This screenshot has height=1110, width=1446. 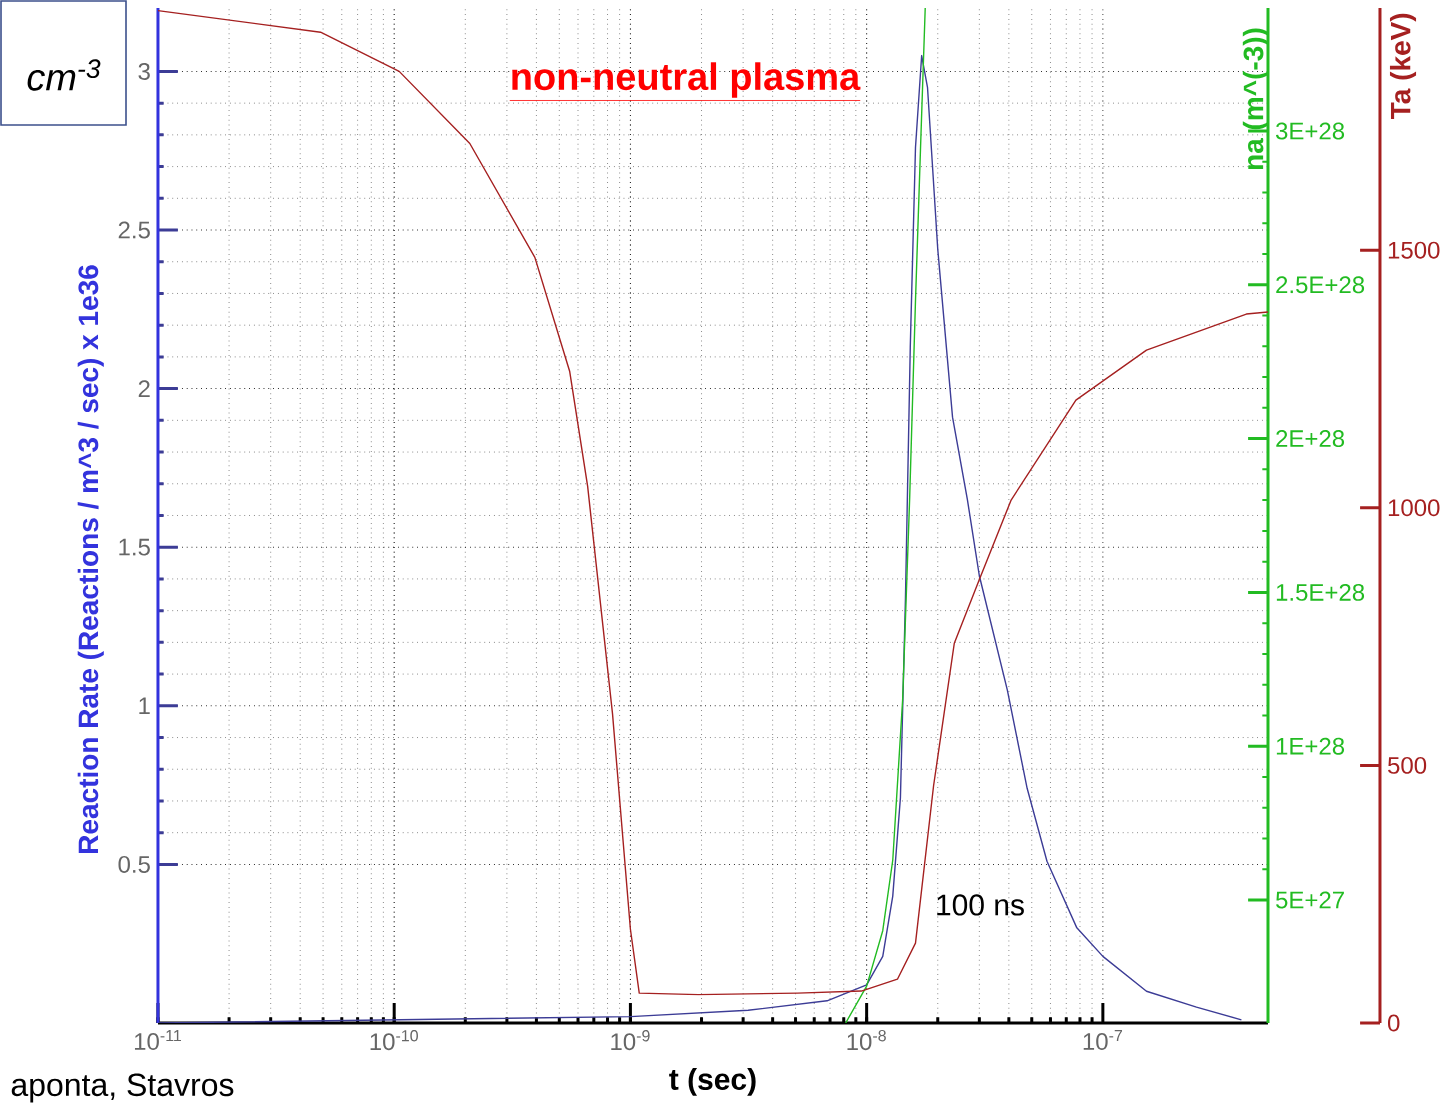 What do you see at coordinates (1320, 285) in the screenshot?
I see `y2-tick-label: 2.5E+28` at bounding box center [1320, 285].